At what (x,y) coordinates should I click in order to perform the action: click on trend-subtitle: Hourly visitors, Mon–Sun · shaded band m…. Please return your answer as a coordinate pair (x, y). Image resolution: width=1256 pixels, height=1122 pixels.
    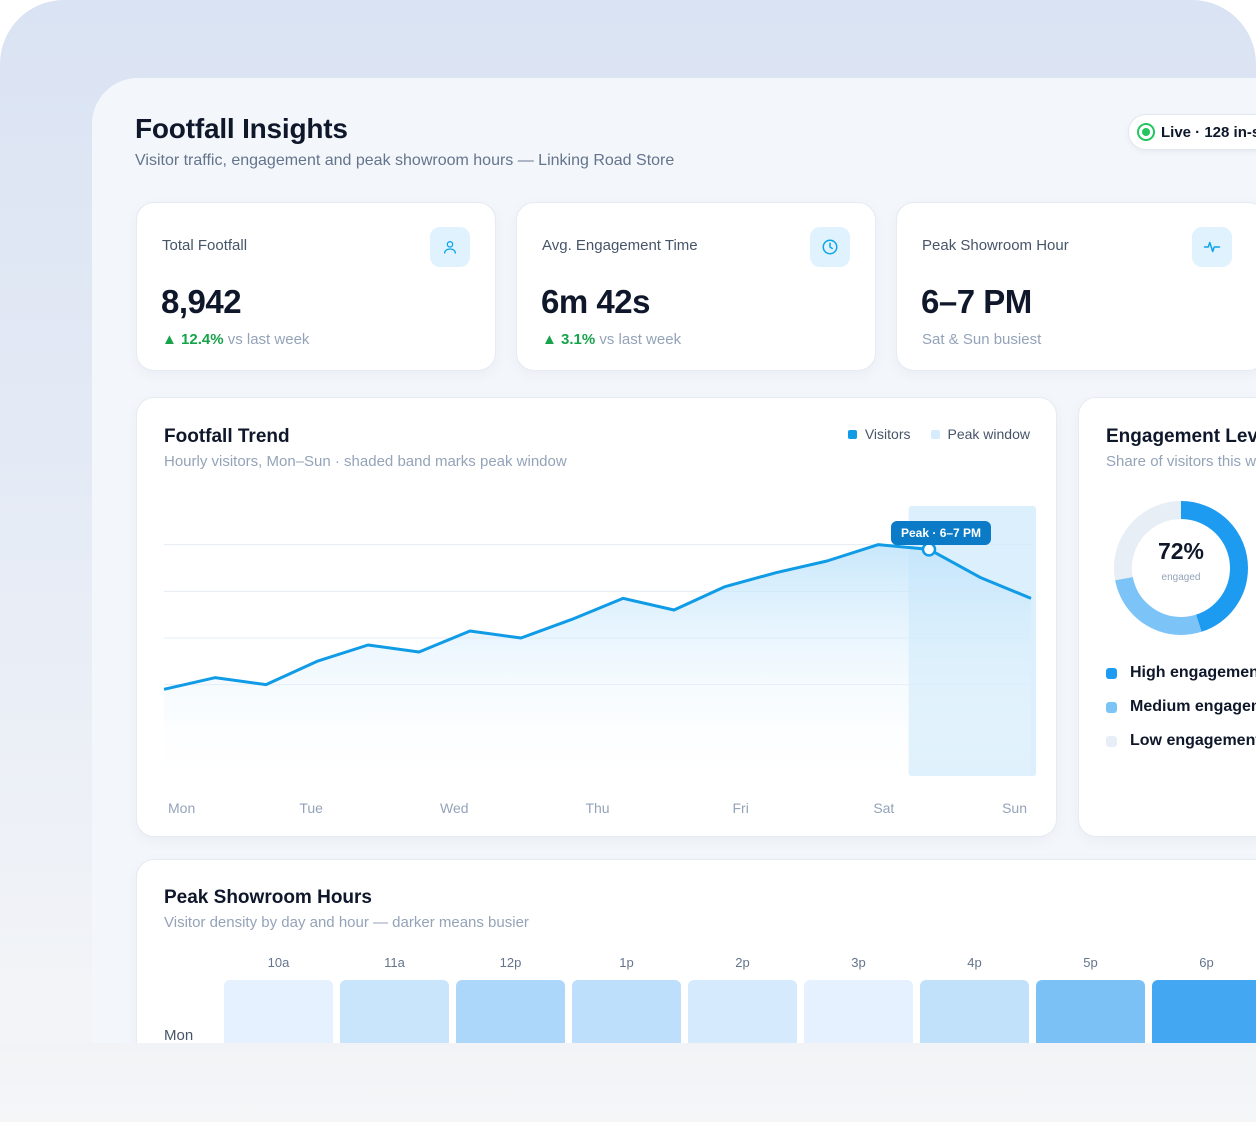
    Looking at the image, I should click on (365, 461).